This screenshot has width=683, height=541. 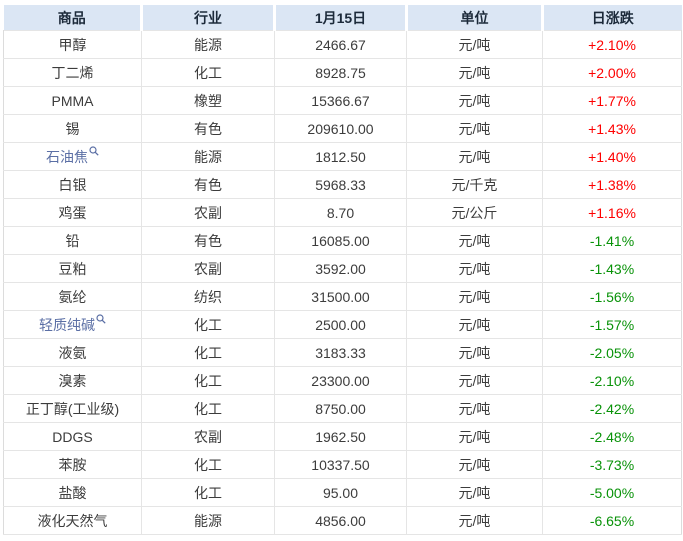 What do you see at coordinates (612, 520) in the screenshot?
I see `daily-change-cell: -6.65%` at bounding box center [612, 520].